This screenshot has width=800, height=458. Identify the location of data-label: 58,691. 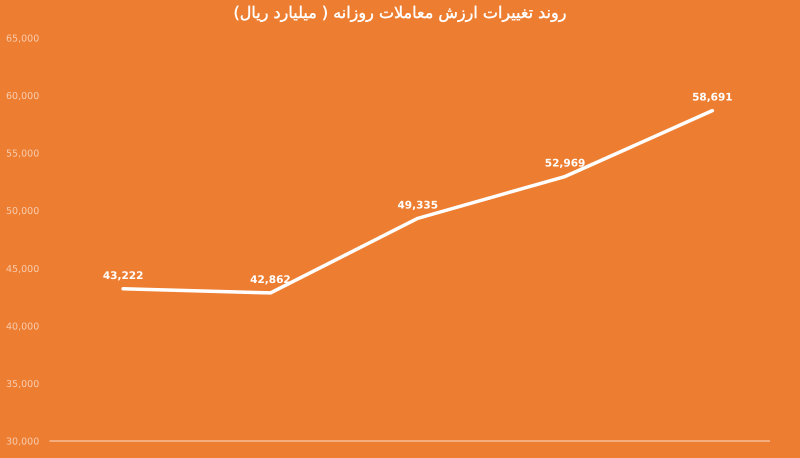
(712, 98).